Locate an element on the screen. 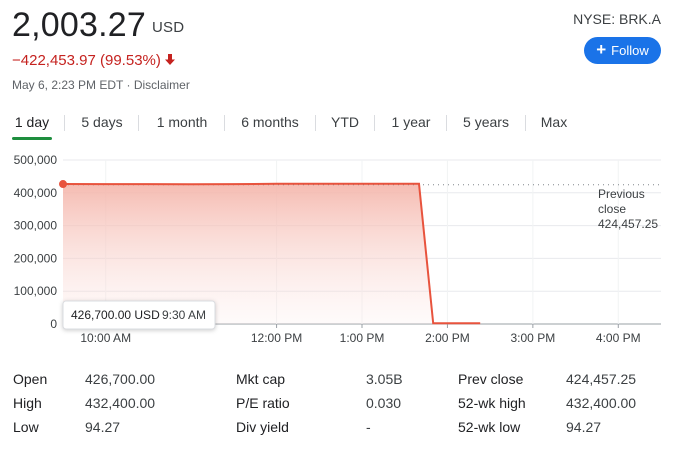 The image size is (692, 451). stat-label-div-yield: Div yield is located at coordinates (262, 427).